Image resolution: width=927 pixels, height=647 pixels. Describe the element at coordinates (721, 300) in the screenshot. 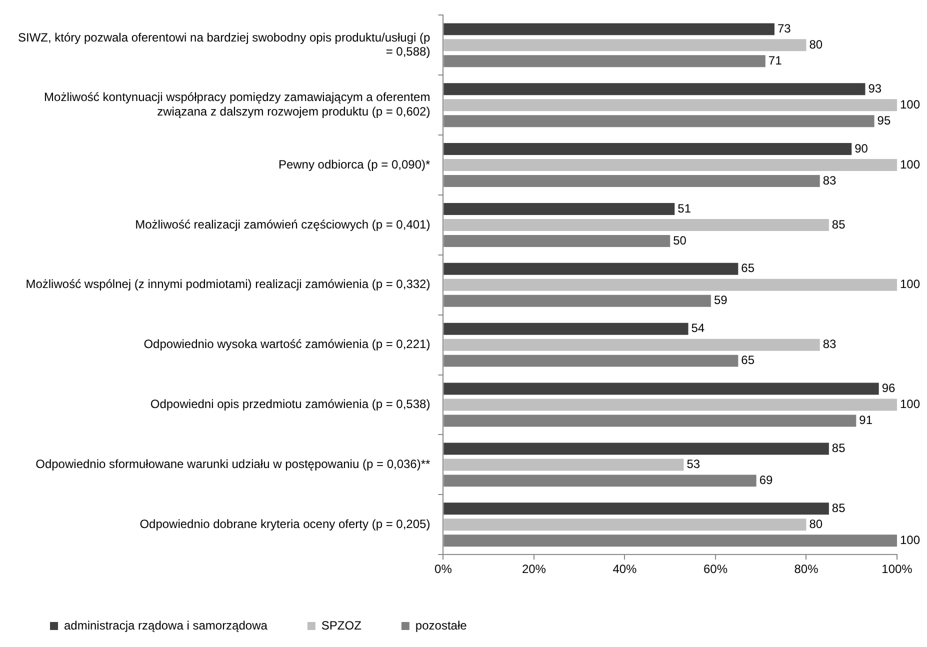

I see `data-label: 59` at that location.